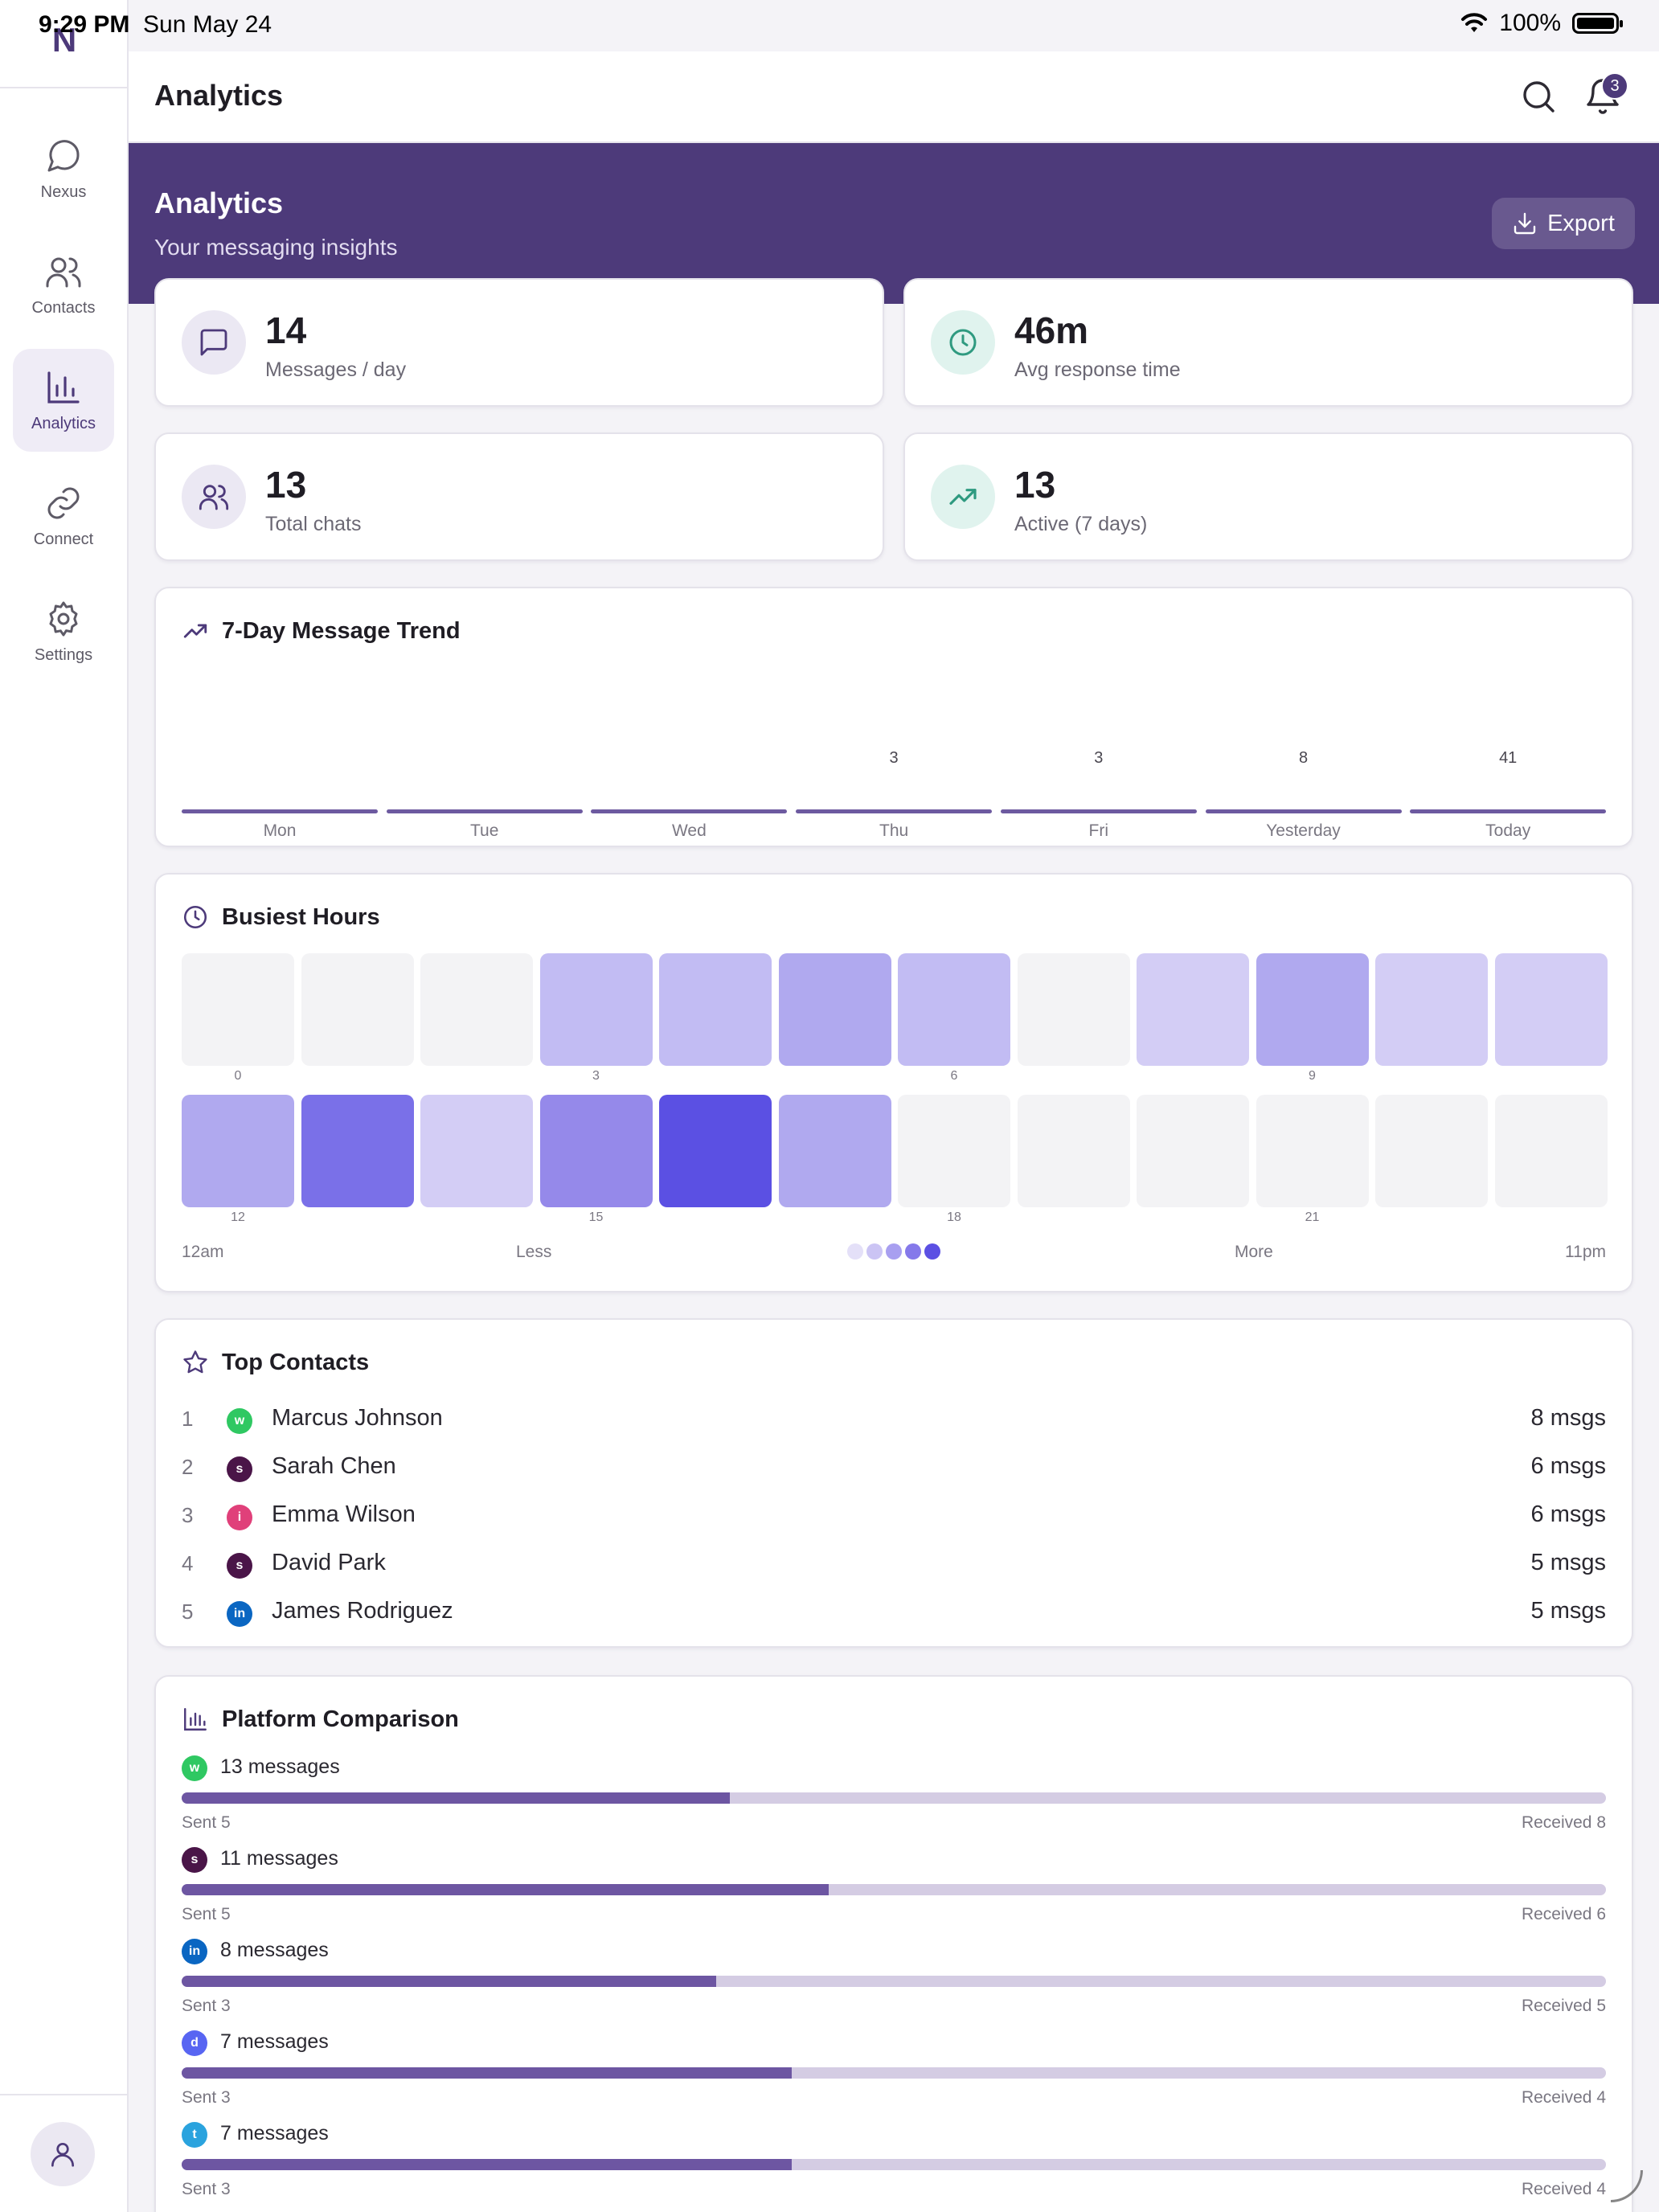 The height and width of the screenshot is (2212, 1659). What do you see at coordinates (1508, 794) in the screenshot?
I see `trend-day-column: 41 Today` at bounding box center [1508, 794].